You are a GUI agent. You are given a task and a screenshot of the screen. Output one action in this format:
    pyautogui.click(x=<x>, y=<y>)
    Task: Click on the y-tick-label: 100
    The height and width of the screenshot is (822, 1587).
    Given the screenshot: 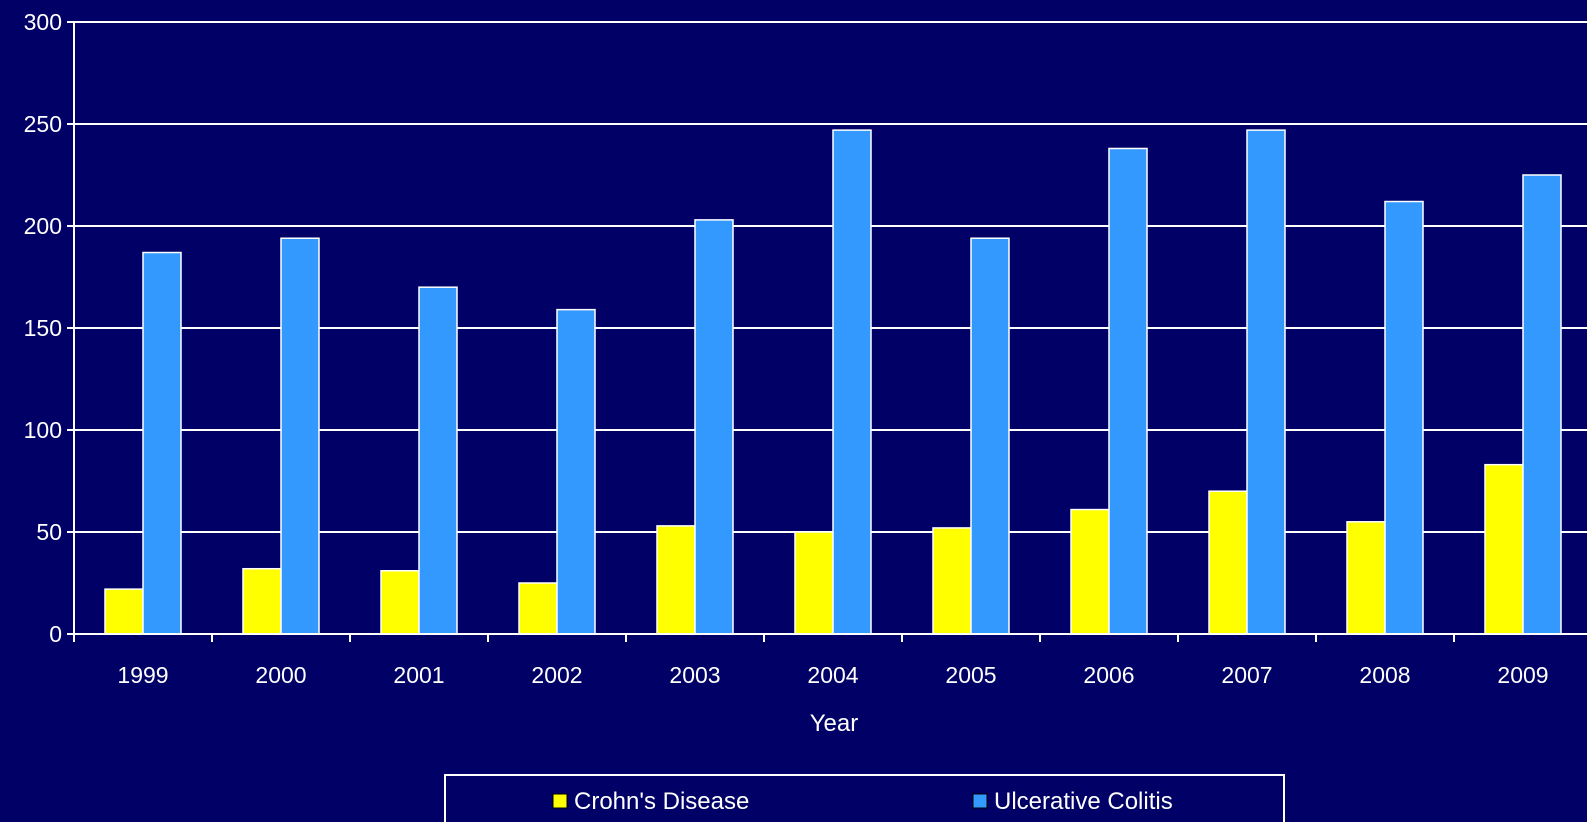 What is the action you would take?
    pyautogui.click(x=43, y=430)
    